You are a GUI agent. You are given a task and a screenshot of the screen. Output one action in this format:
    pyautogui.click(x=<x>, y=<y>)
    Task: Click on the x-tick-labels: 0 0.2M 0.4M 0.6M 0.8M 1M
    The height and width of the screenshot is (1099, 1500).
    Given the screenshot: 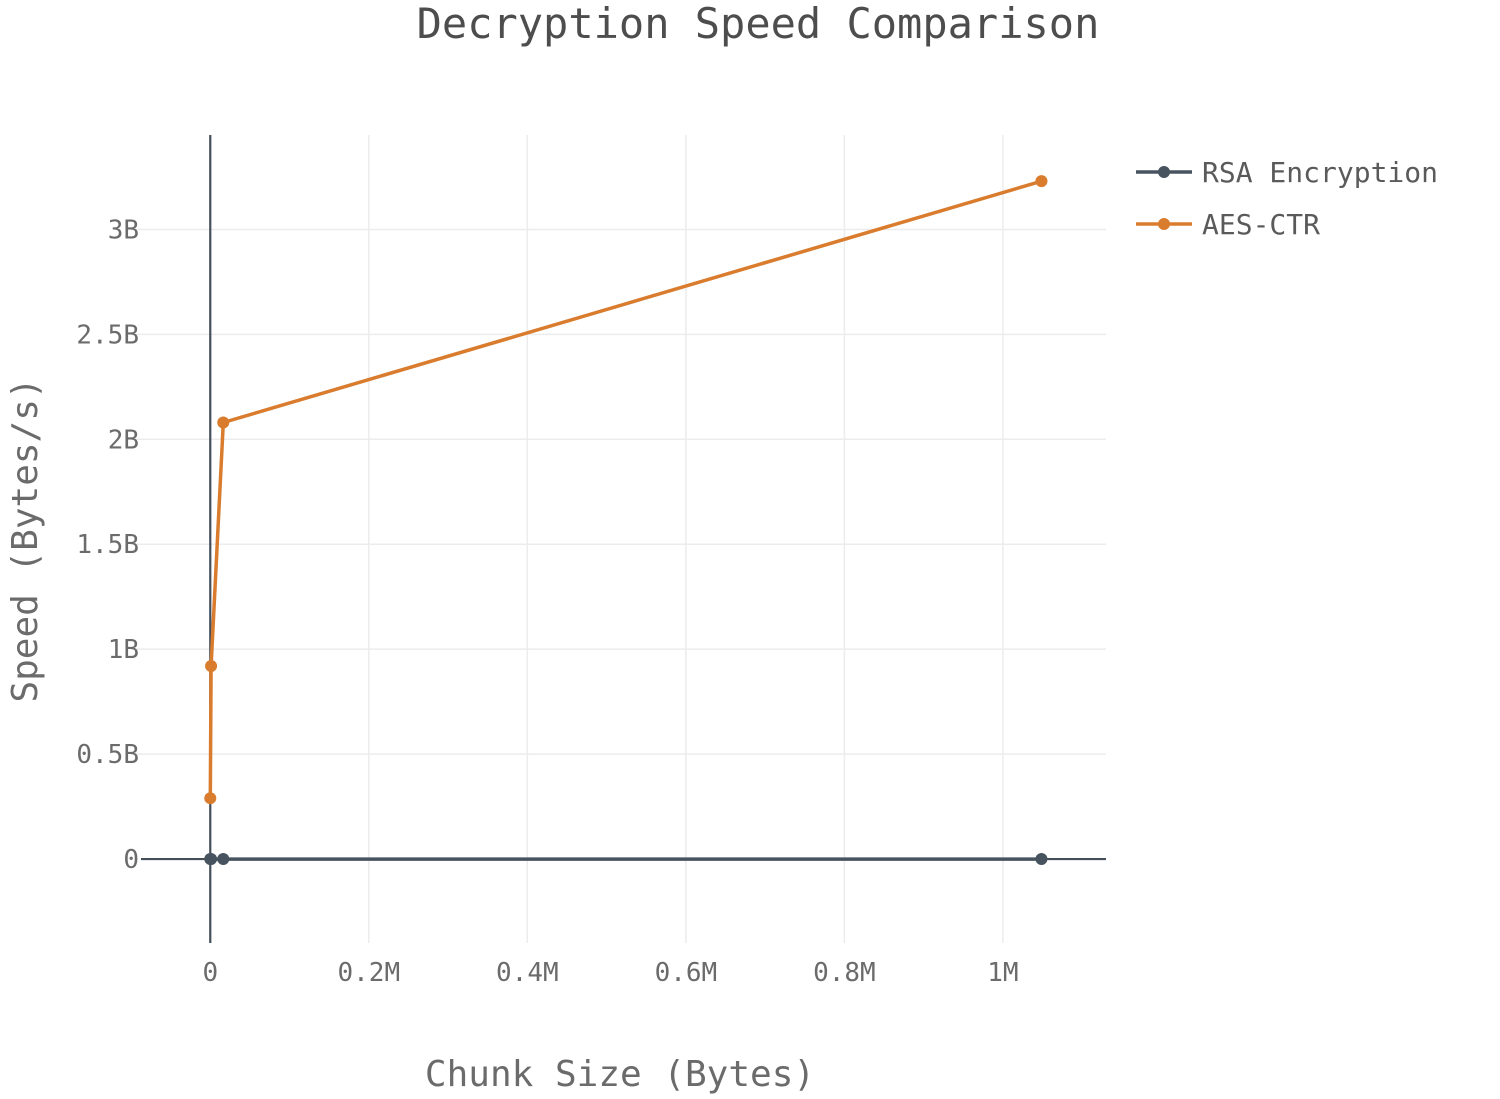 What is the action you would take?
    pyautogui.click(x=610, y=973)
    